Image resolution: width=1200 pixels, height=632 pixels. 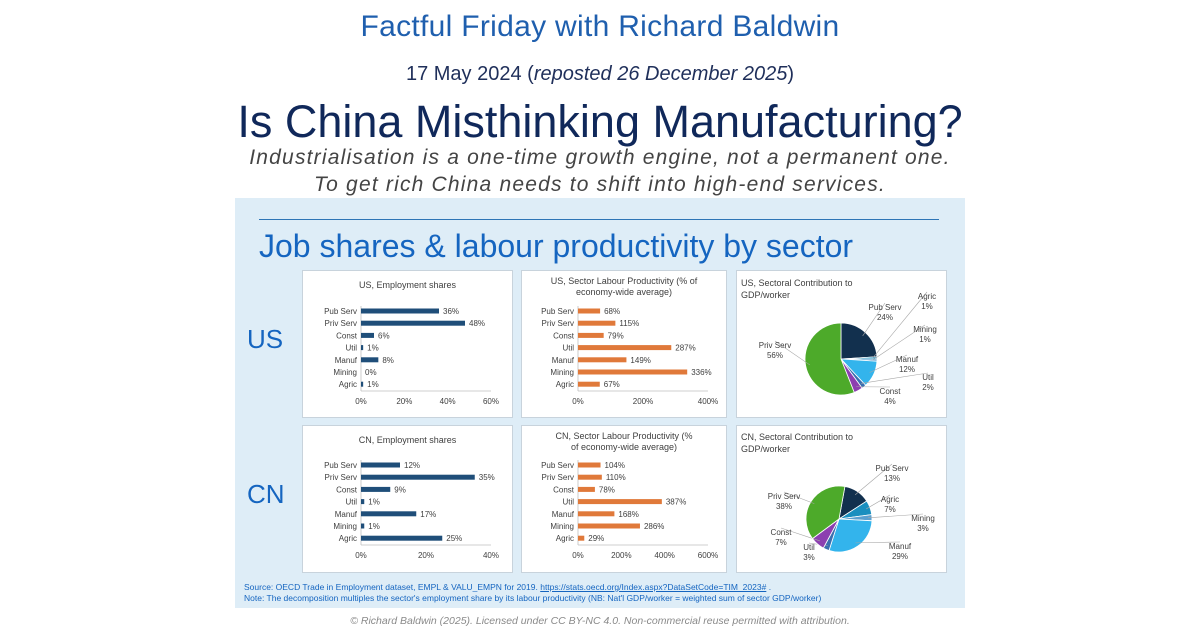 What do you see at coordinates (596, 538) in the screenshot?
I see `data-label-agric: 29%` at bounding box center [596, 538].